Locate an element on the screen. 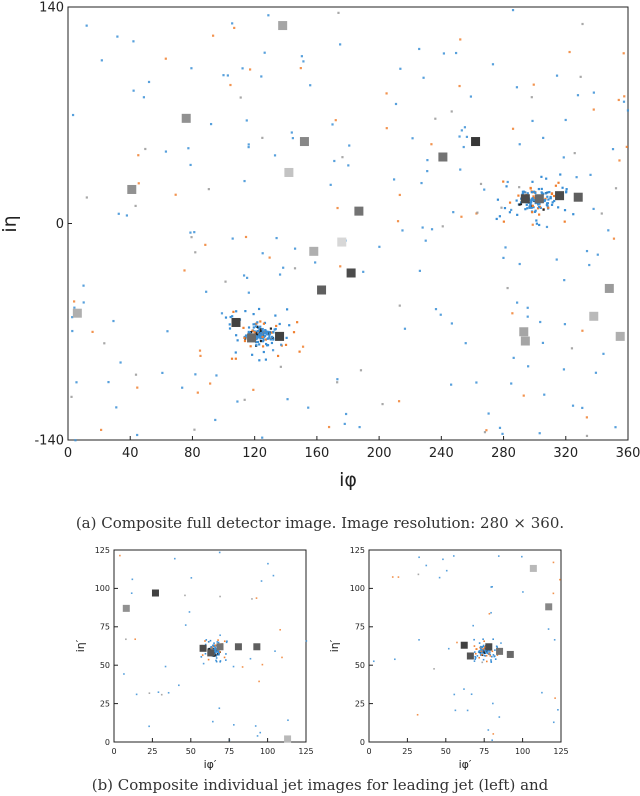 Image resolution: width=640 pixels, height=796 pixels. x-tick-label: 320 is located at coordinates (565, 453).